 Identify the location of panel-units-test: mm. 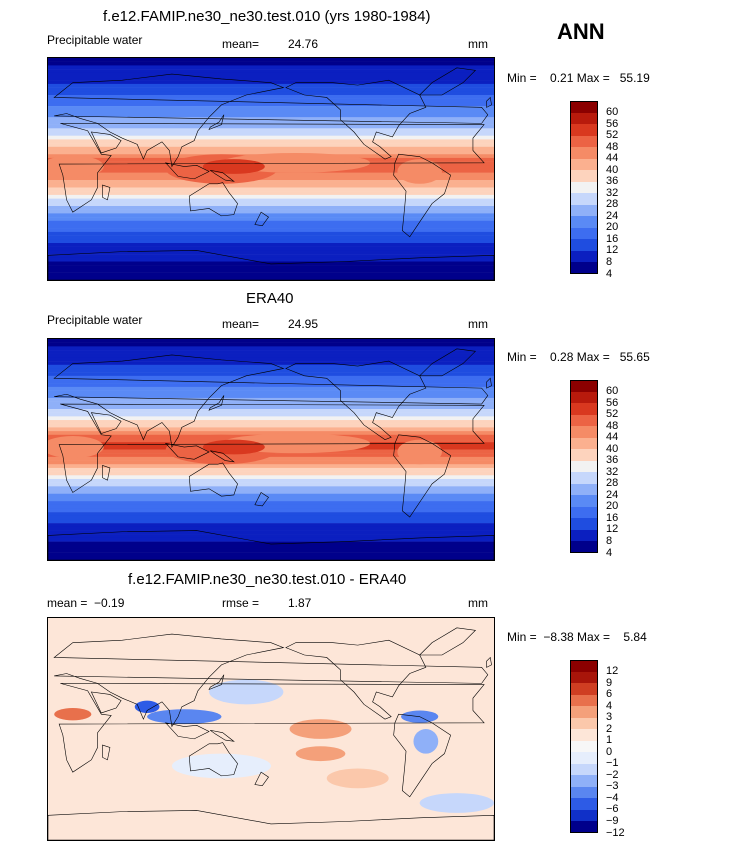
(478, 44).